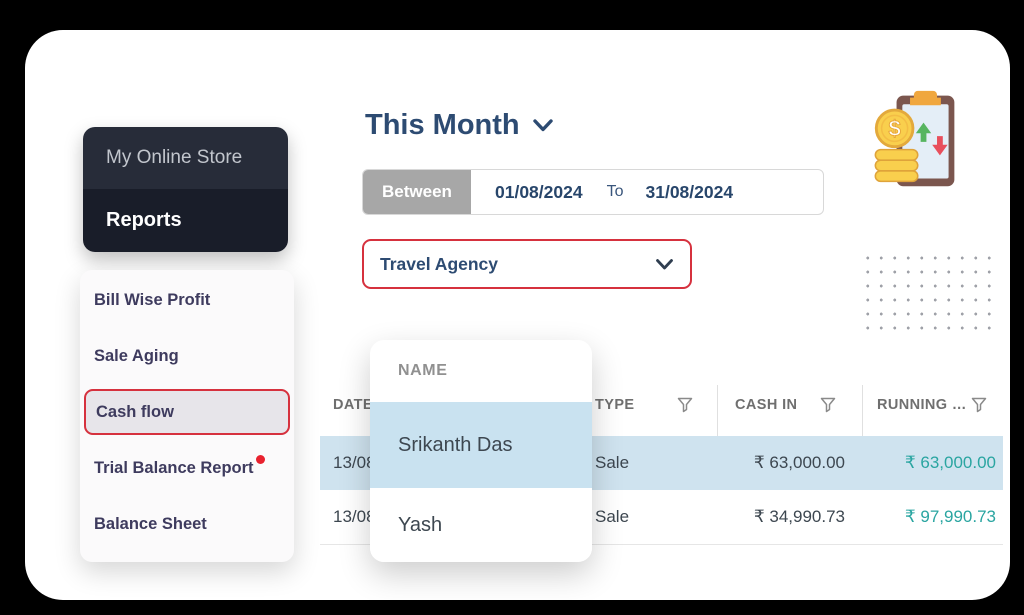  I want to click on finance-clipboard-coins-icon: $, so click(914, 138).